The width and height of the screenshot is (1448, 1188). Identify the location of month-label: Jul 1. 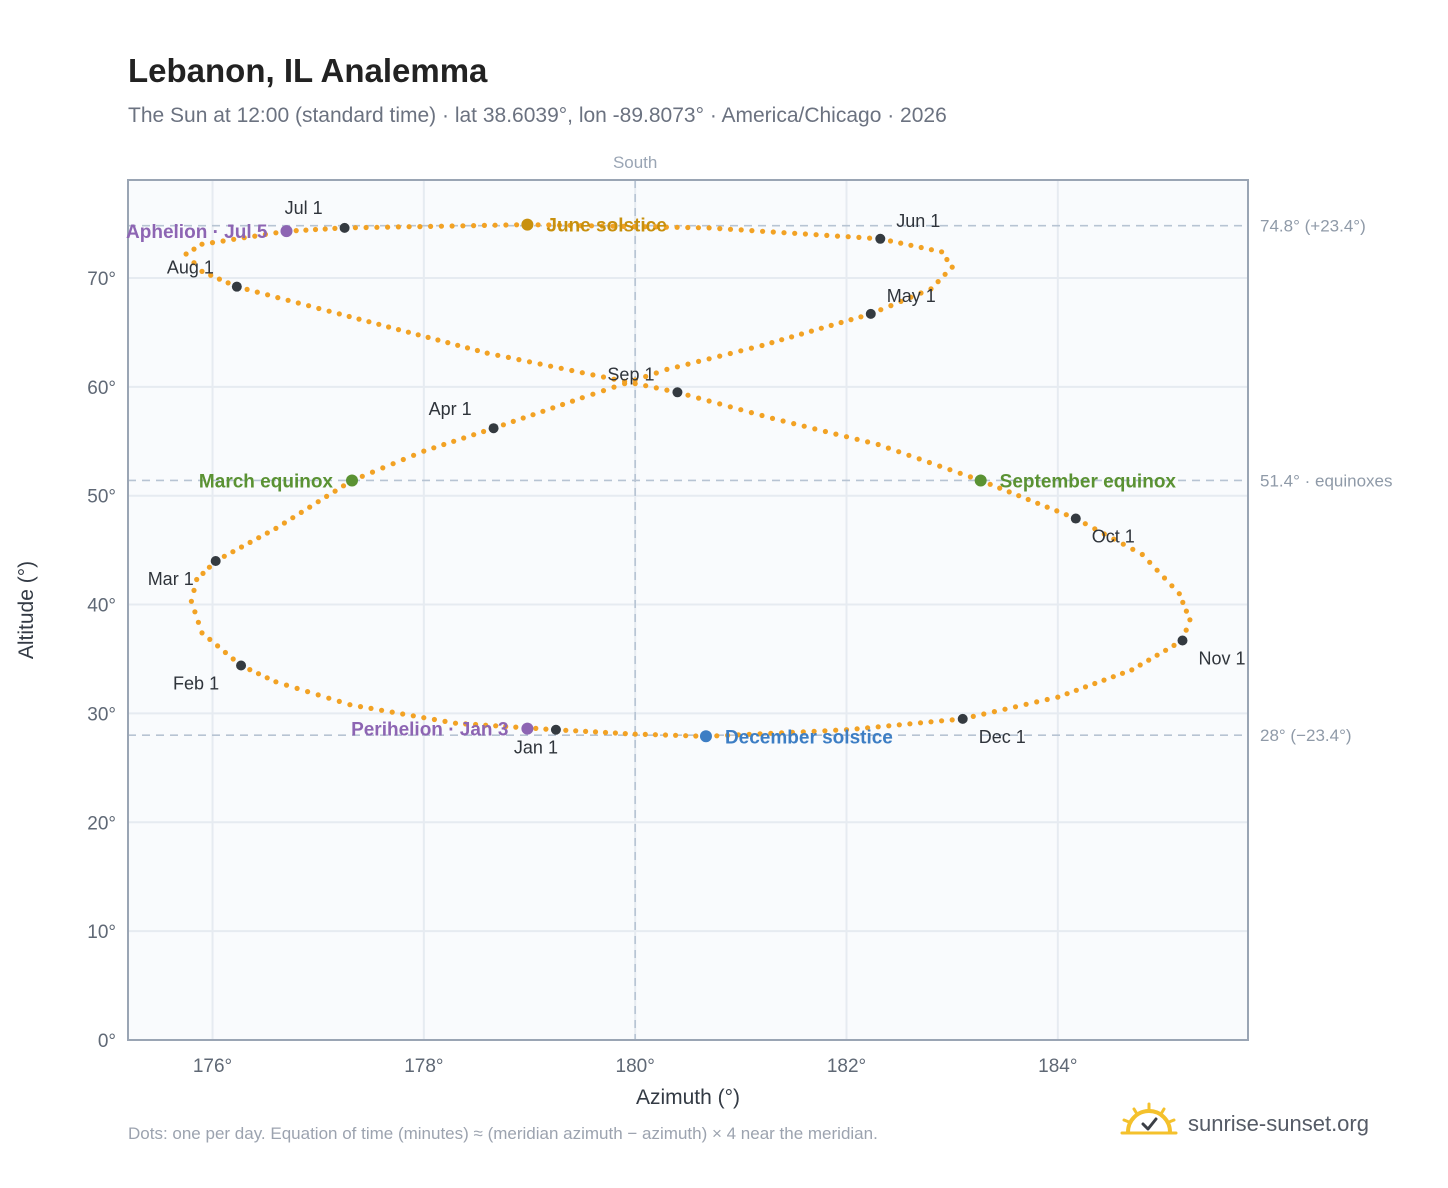
(304, 208).